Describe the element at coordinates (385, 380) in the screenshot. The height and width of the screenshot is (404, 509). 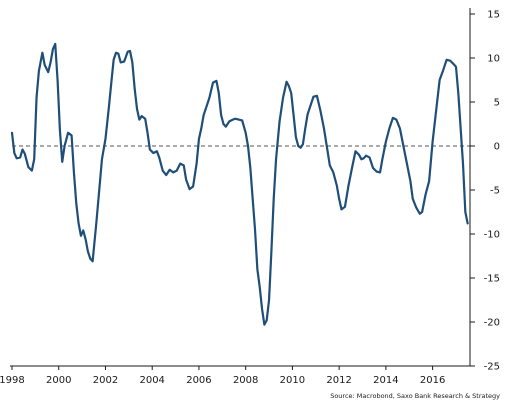
I see `x-tick-label: 2014` at that location.